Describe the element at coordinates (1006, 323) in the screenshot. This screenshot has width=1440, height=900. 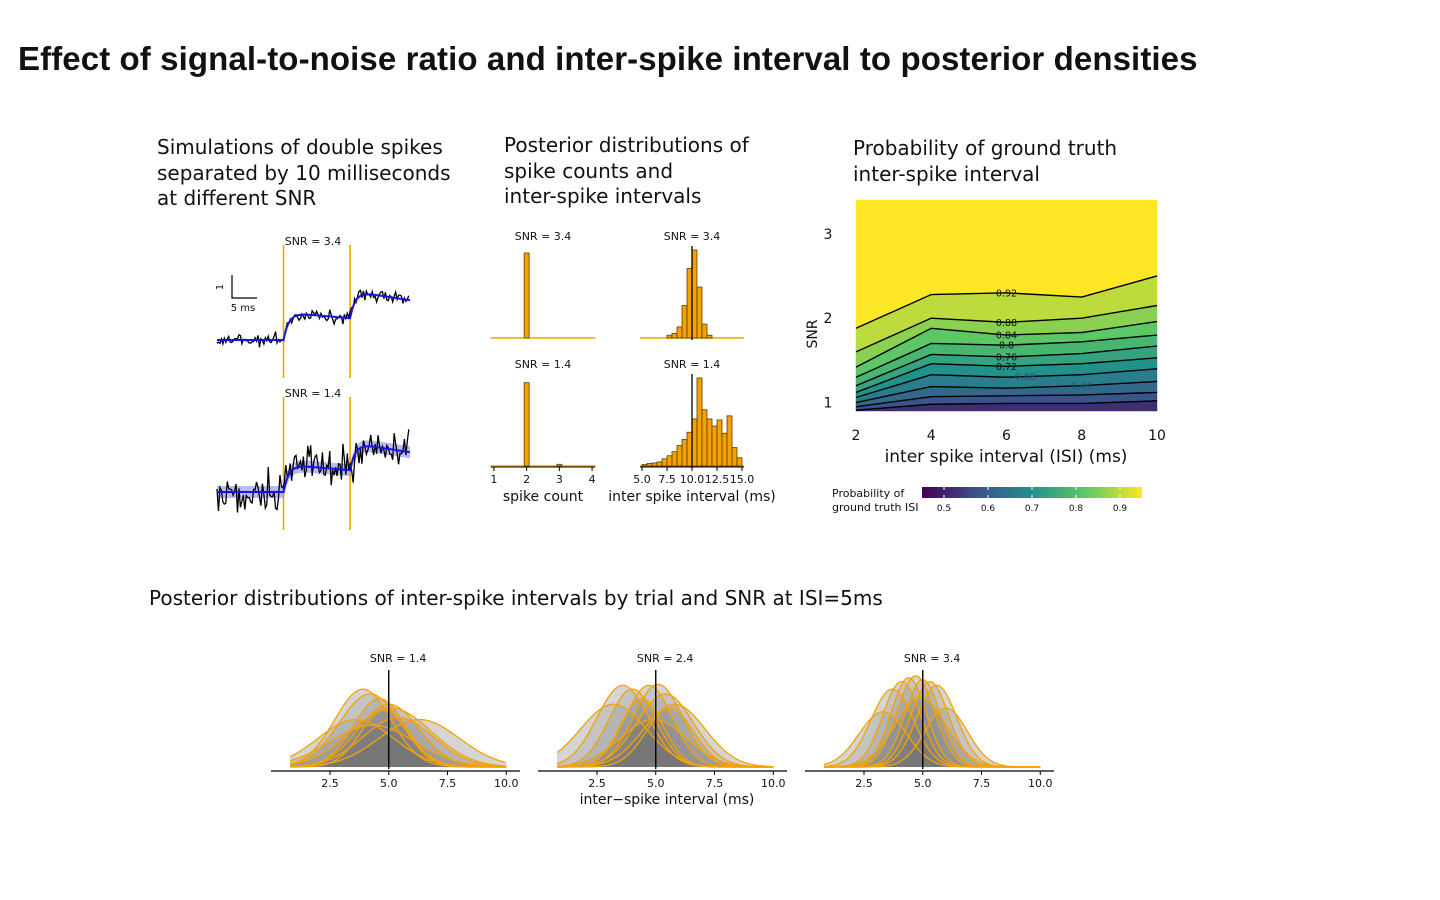
I see `contour-label: 0.88` at that location.